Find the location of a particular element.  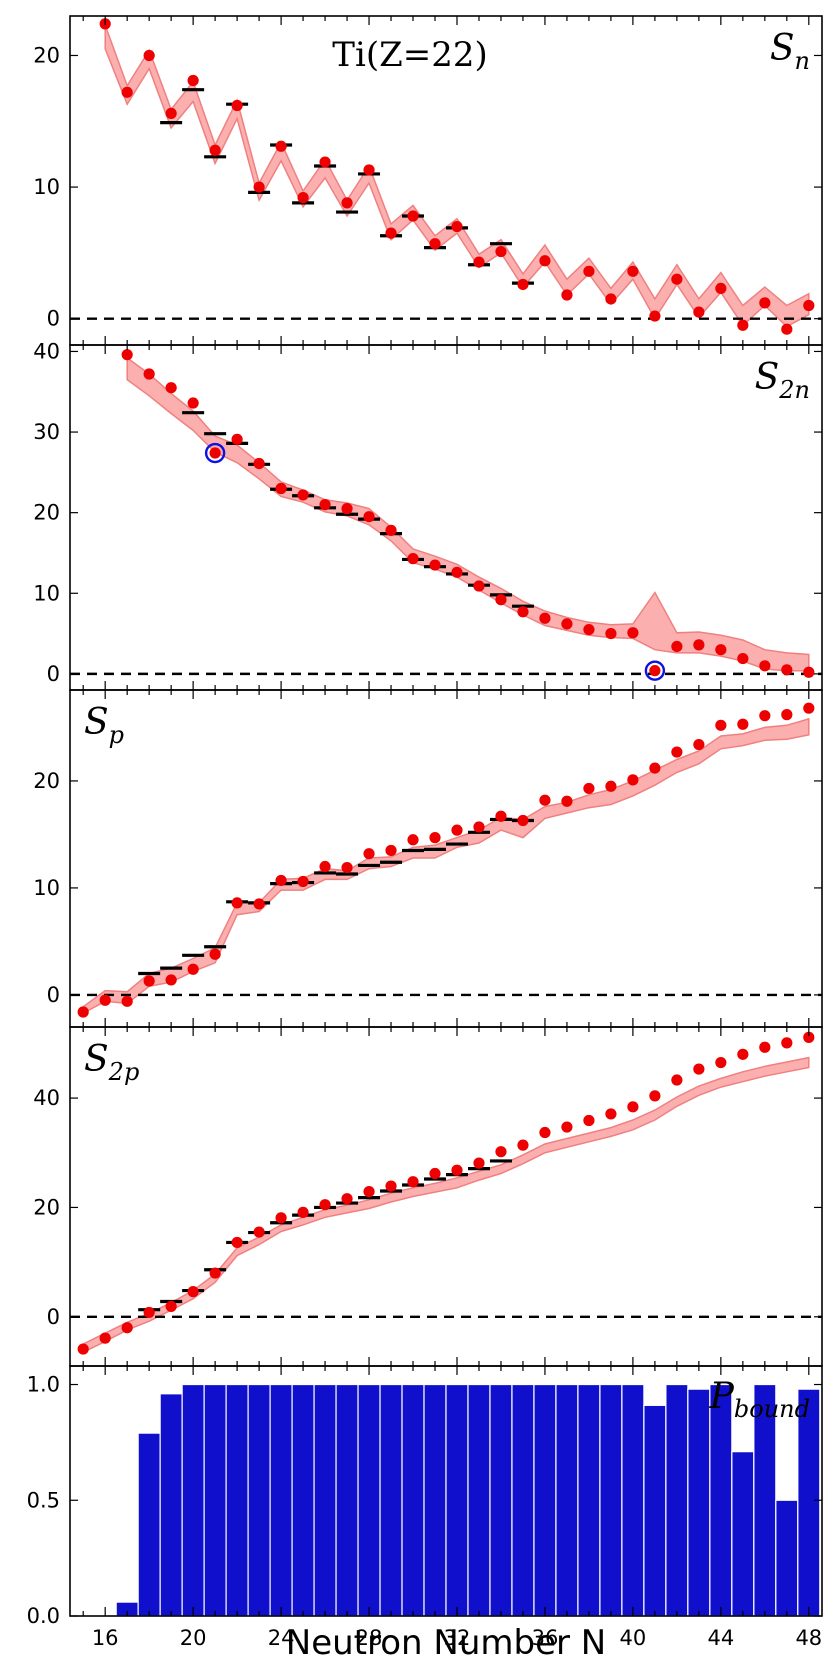

probability-bar-N36 is located at coordinates (545, 1499).